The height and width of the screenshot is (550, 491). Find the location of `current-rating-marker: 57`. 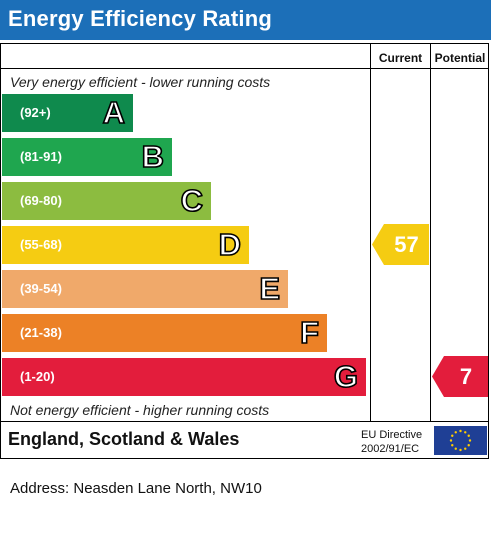

current-rating-marker: 57 is located at coordinates (400, 244).